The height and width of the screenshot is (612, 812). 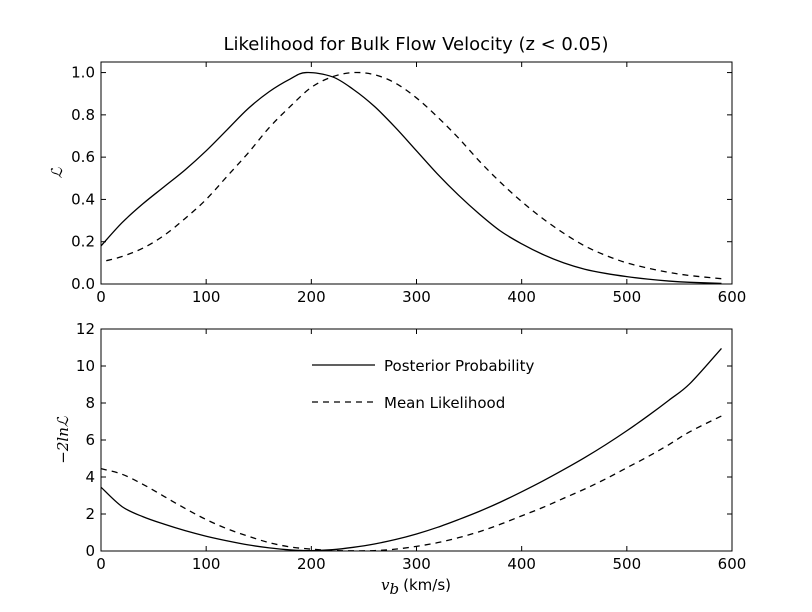 What do you see at coordinates (83, 157) in the screenshot?
I see `likelihood-y-tick-label: 0.6` at bounding box center [83, 157].